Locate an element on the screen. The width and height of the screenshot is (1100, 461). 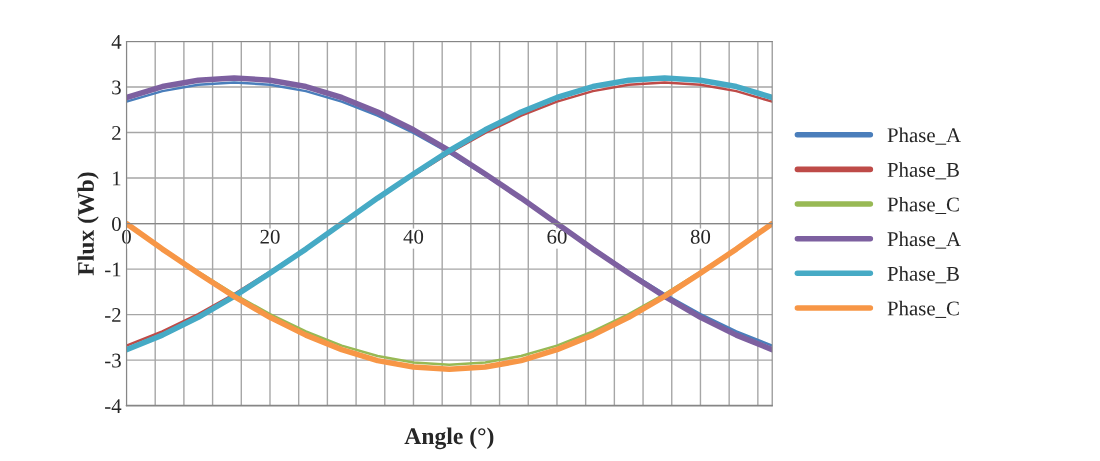
y-tick-label: 0 is located at coordinates (116, 224).